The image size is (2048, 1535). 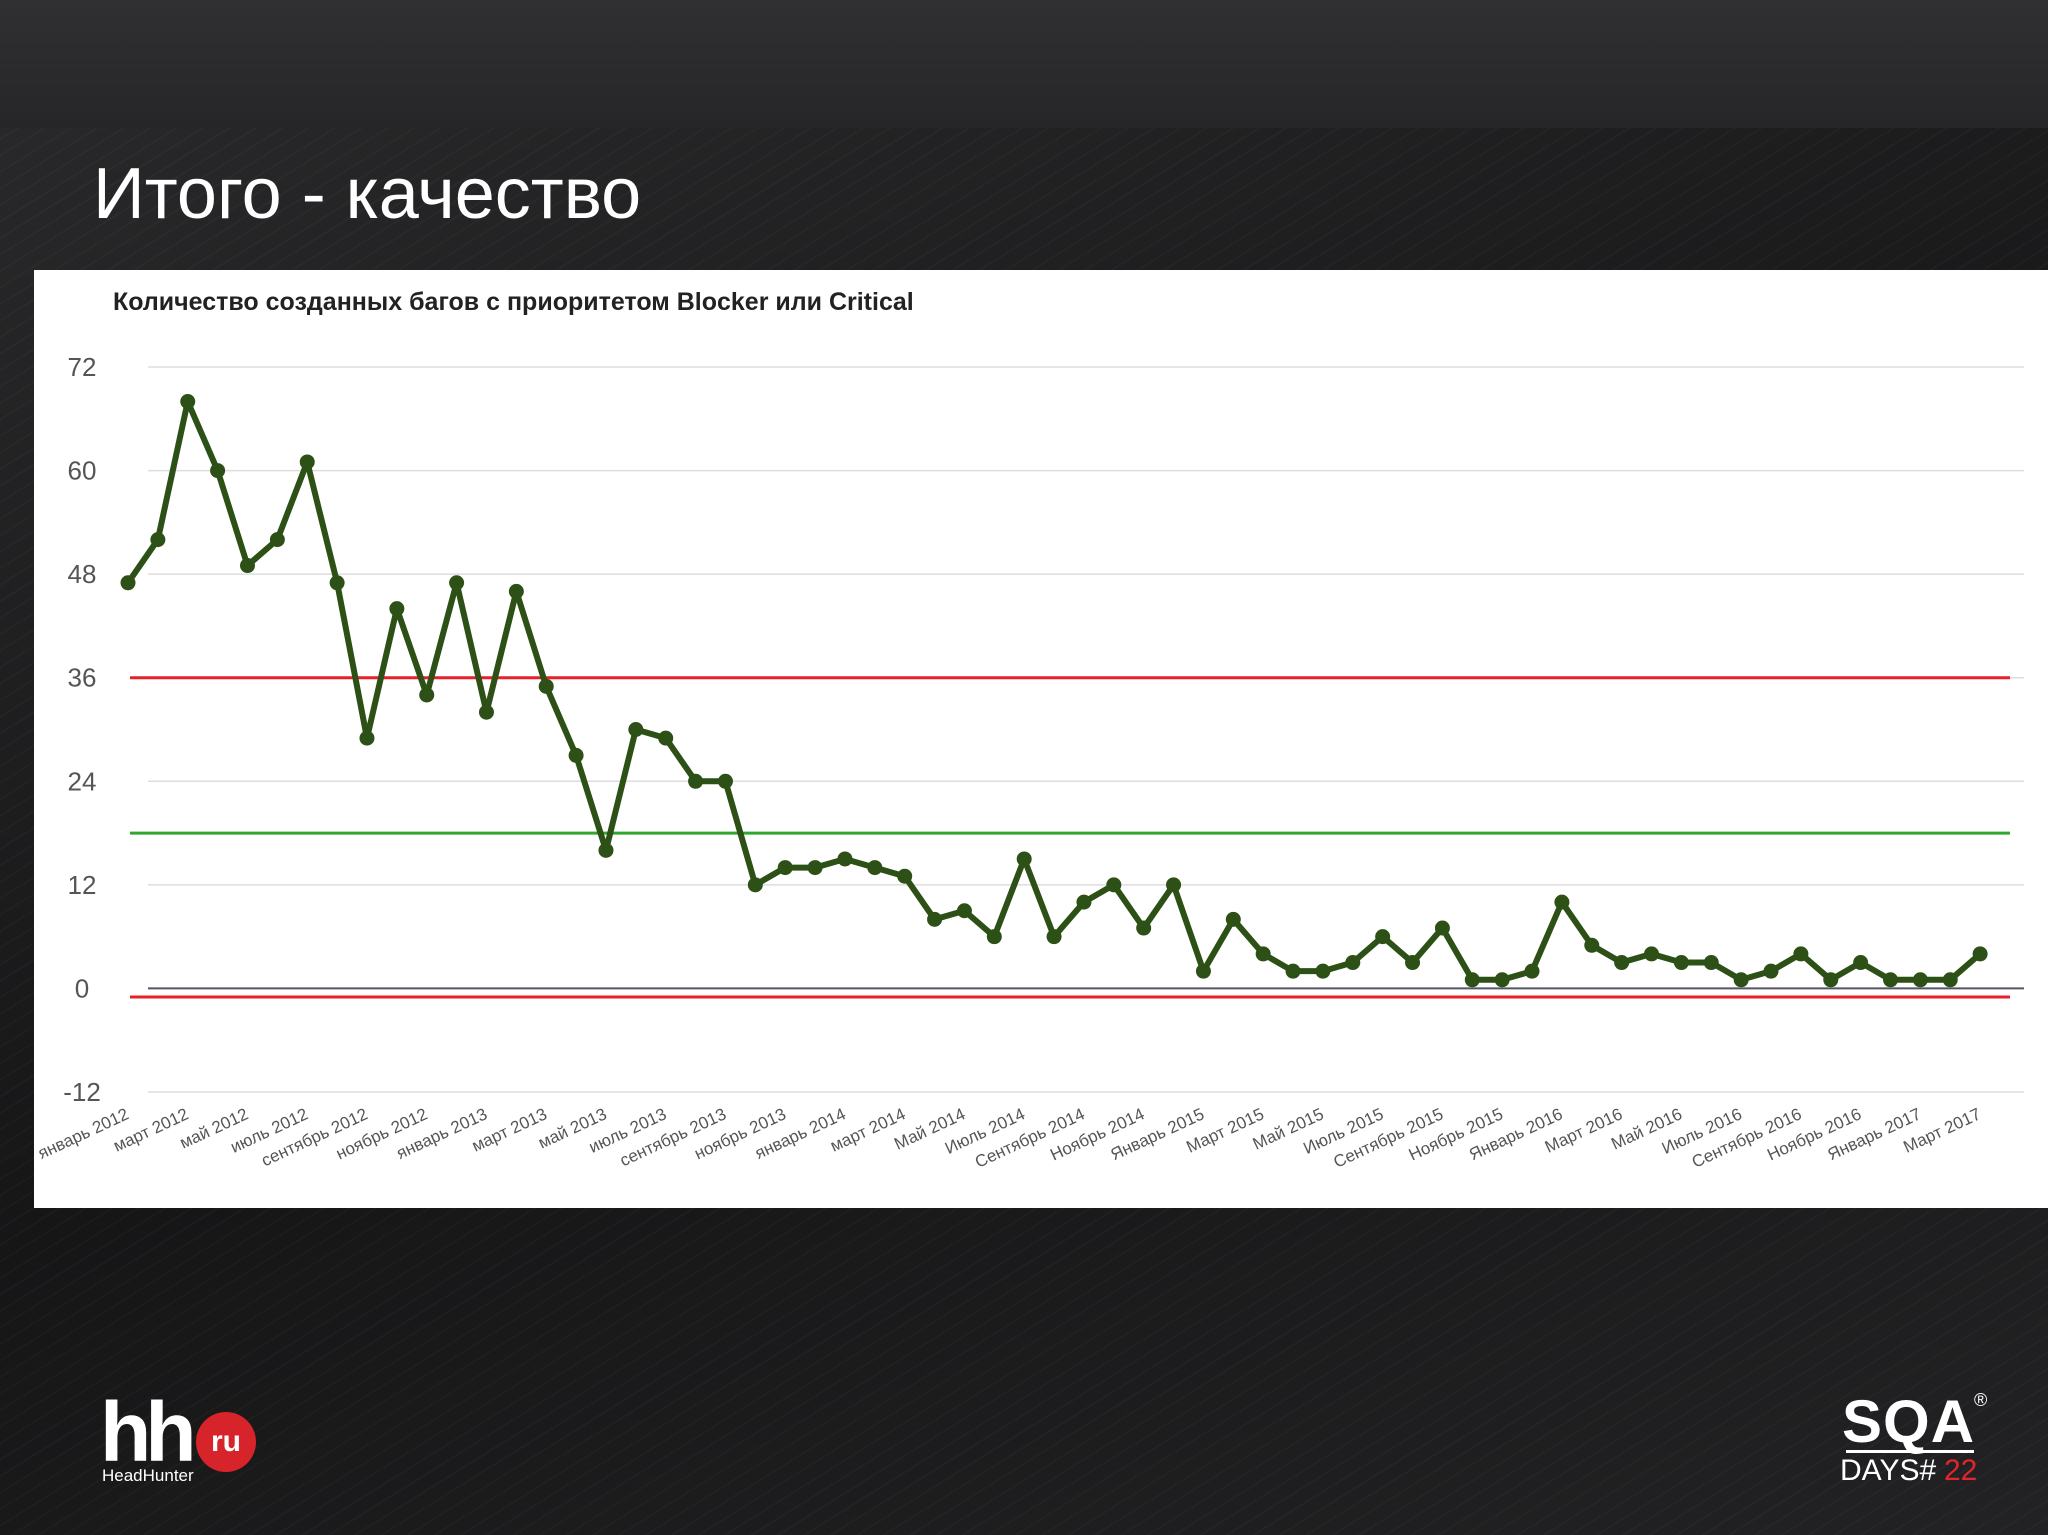 I want to click on hh-logo-letters: hh, so click(x=148, y=1432).